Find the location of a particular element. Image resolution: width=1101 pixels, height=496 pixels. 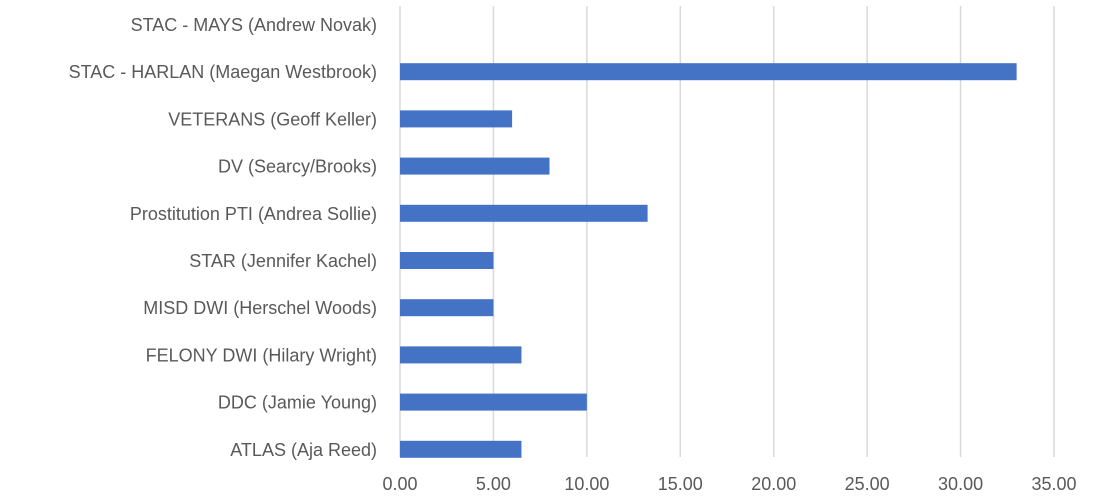

category-label: Prostitution PTI (Andrea Sollie) is located at coordinates (253, 214).